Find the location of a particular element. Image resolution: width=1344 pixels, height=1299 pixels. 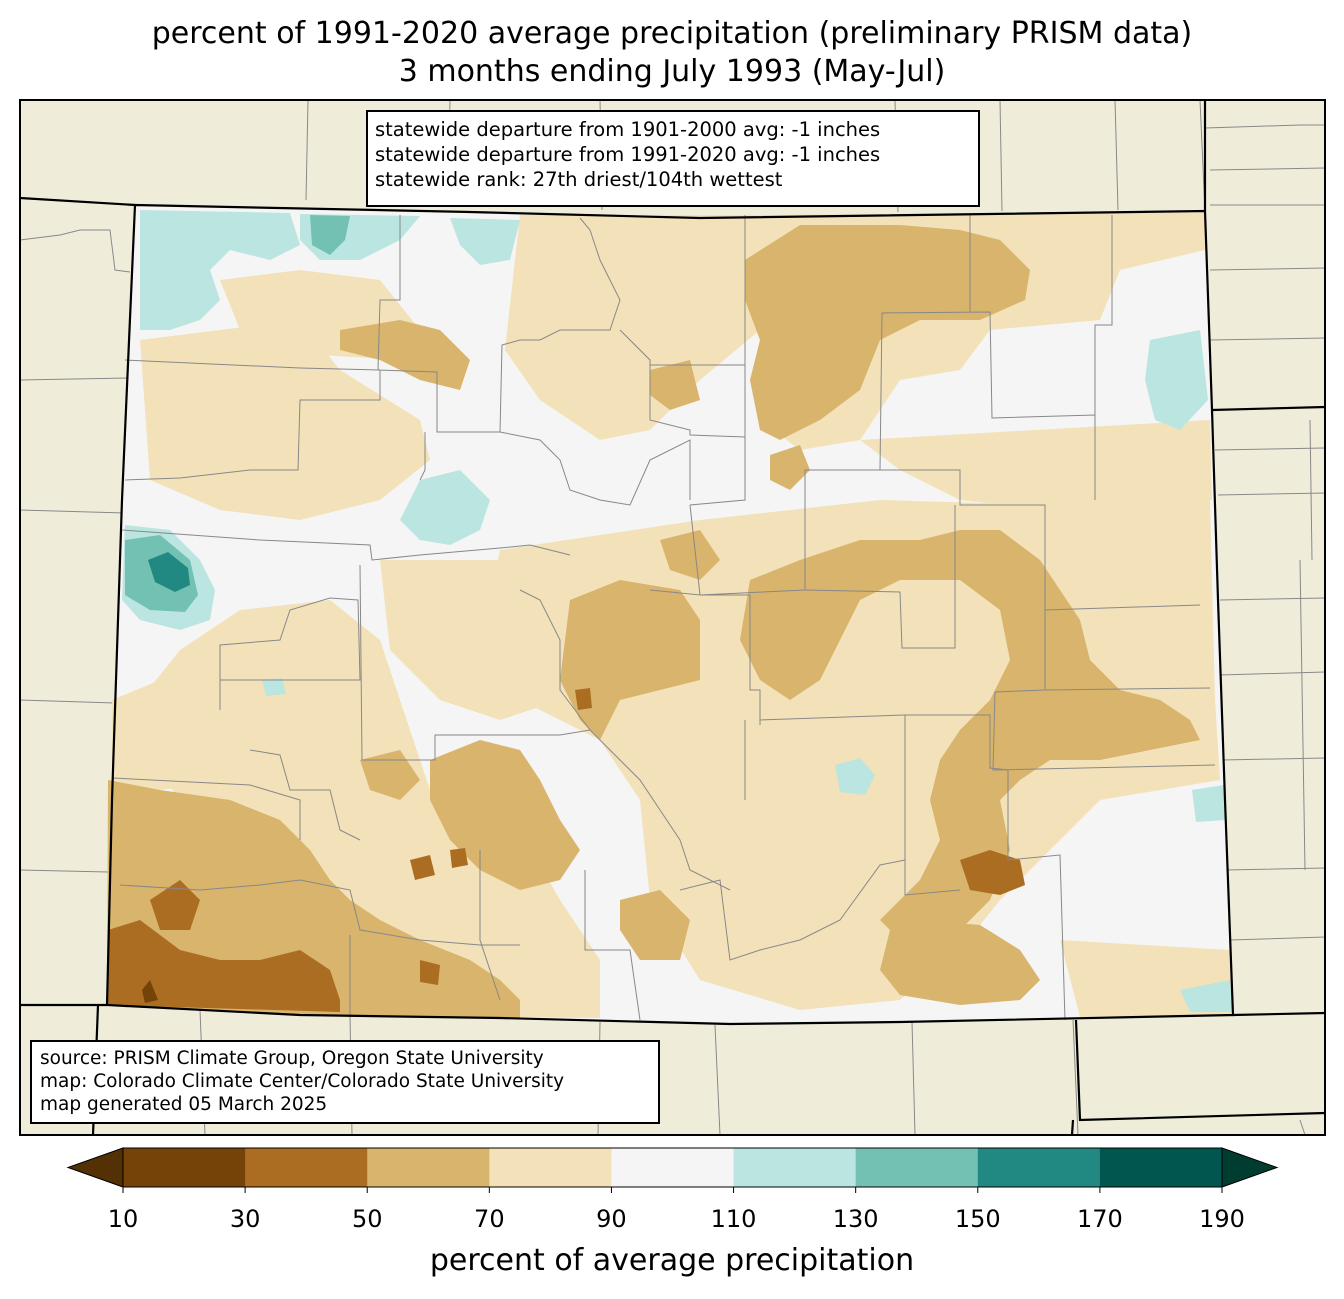

colorbar is located at coordinates (672, 1170).